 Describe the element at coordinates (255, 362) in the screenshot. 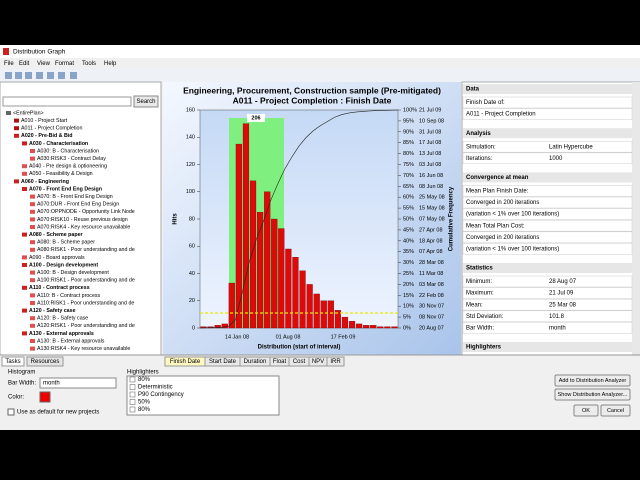

I see `chart-tab-label: Duration` at that location.